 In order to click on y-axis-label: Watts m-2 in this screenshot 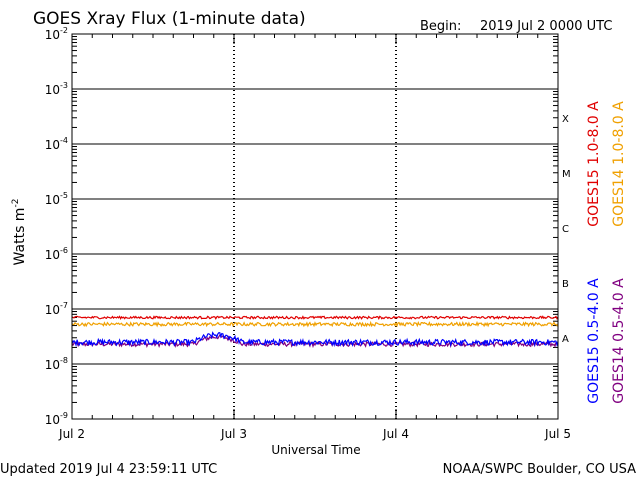, I will do `click(19, 232)`.